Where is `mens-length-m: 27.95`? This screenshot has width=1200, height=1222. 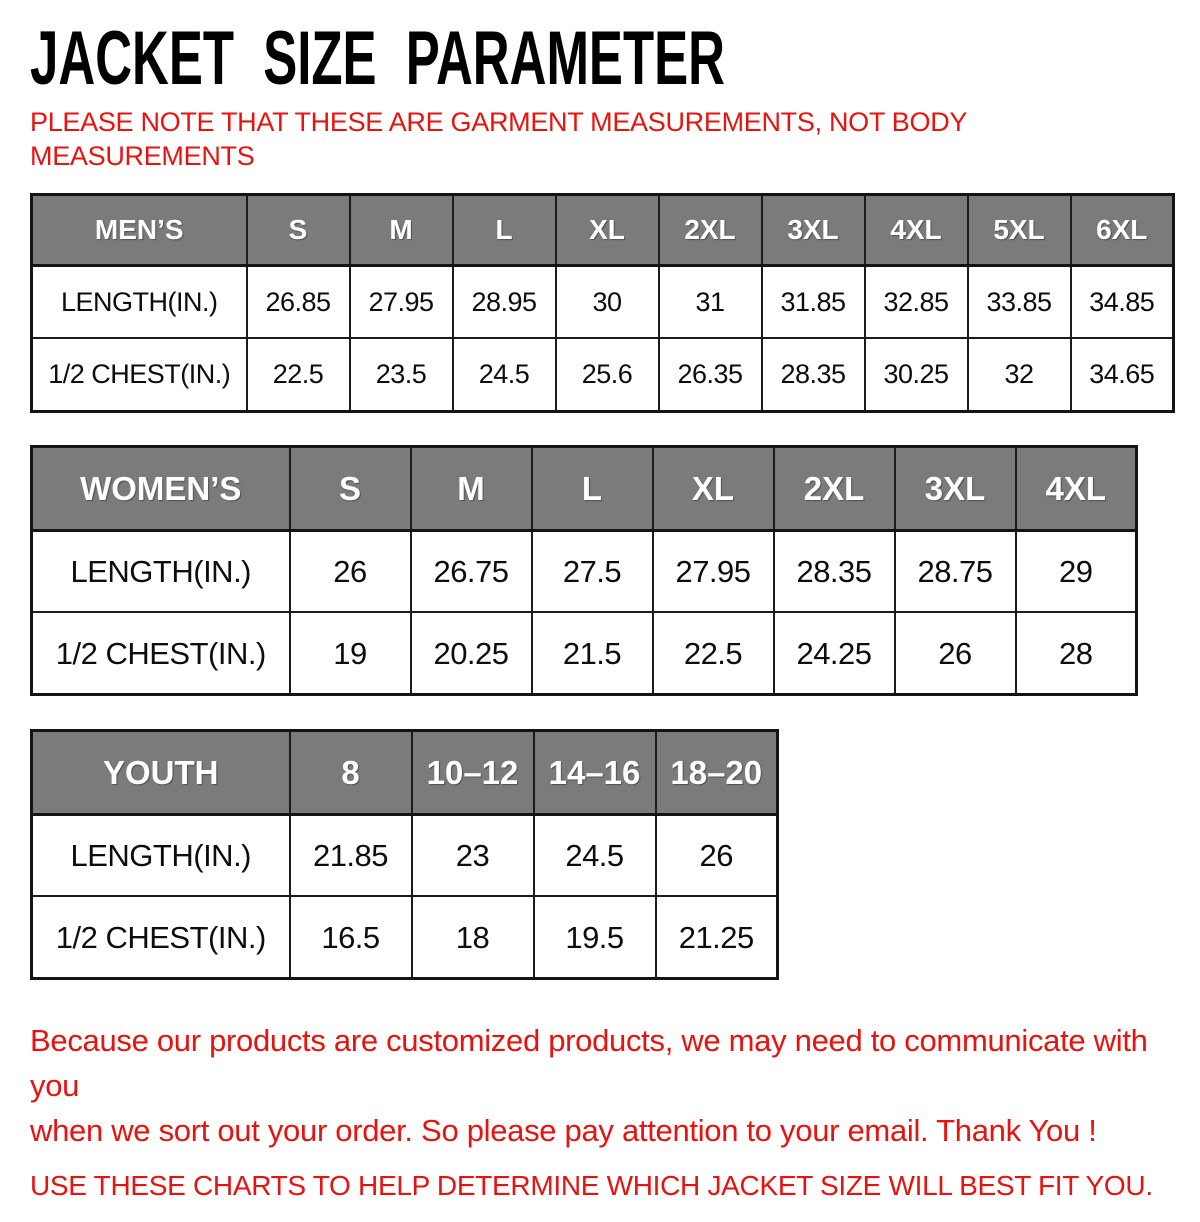
mens-length-m: 27.95 is located at coordinates (401, 302).